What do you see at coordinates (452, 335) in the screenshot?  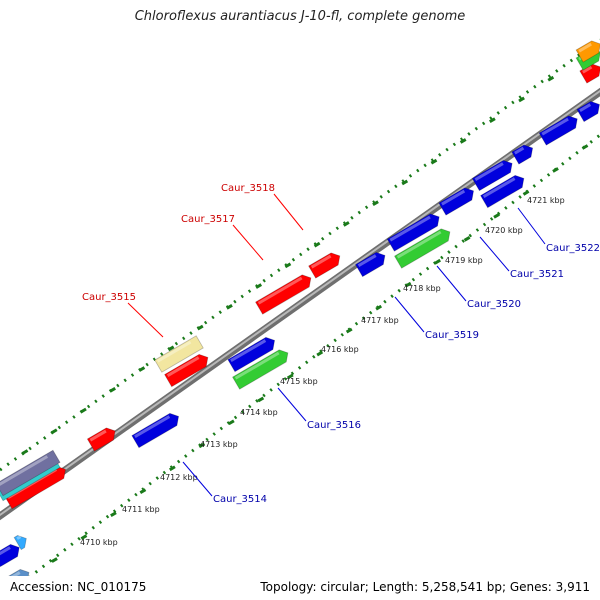 I see `gene-label-inner: Caur_3519` at bounding box center [452, 335].